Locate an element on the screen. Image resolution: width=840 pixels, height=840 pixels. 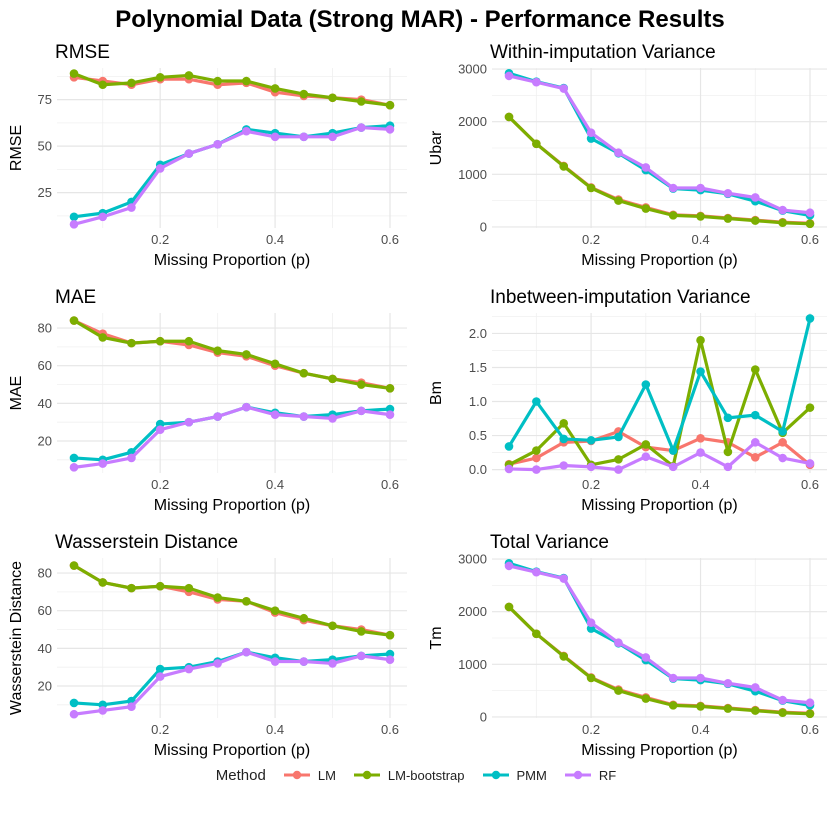
panel-title: Inbetween-imputation Variance is located at coordinates (620, 297).